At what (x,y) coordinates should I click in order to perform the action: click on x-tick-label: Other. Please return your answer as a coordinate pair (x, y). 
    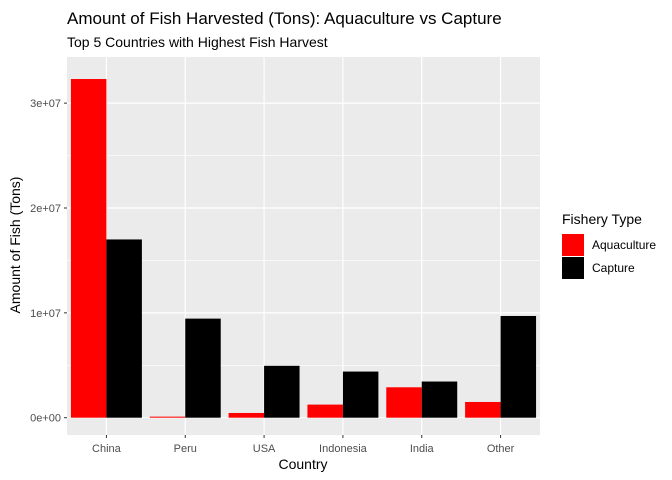
    Looking at the image, I should click on (501, 449).